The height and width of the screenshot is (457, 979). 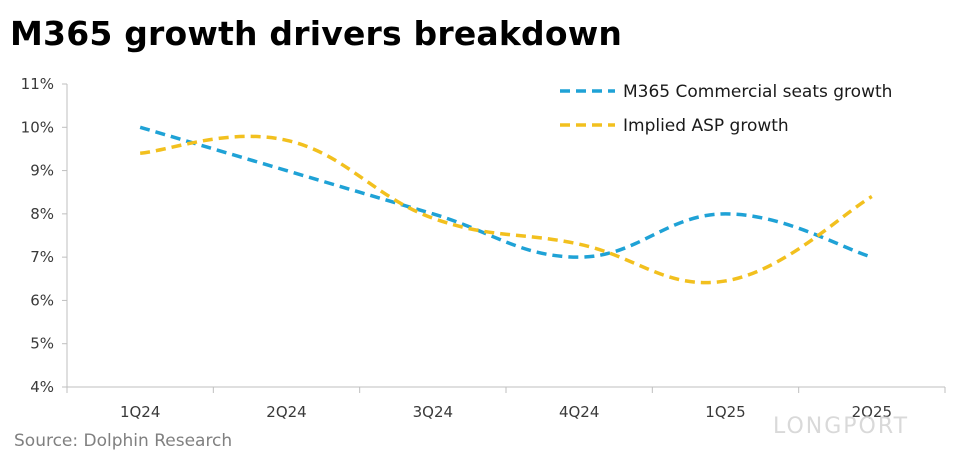 I want to click on x-tick-label: 4Q24, so click(x=579, y=412).